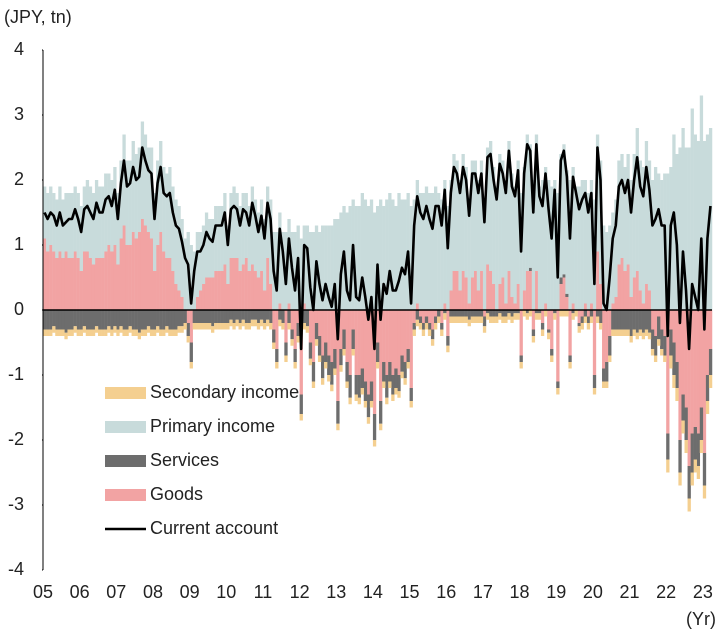  What do you see at coordinates (38, 17) in the screenshot?
I see `y-axis-label: (JPY, tn)` at bounding box center [38, 17].